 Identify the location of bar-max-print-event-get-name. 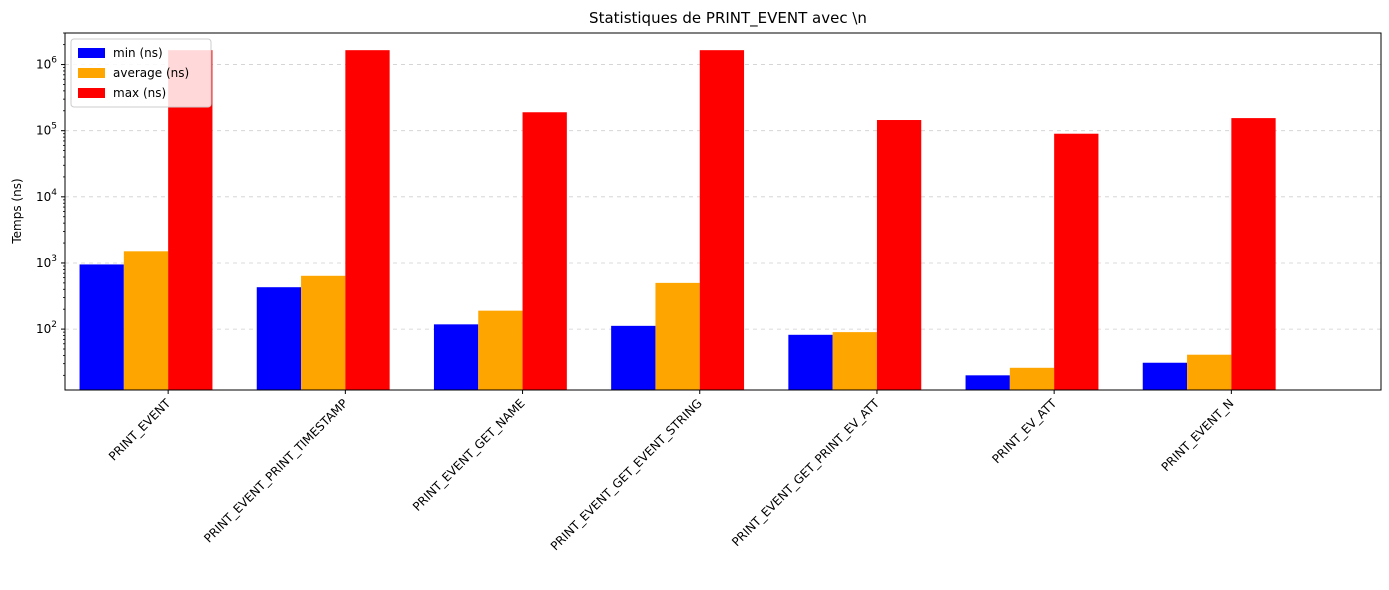
(544, 251).